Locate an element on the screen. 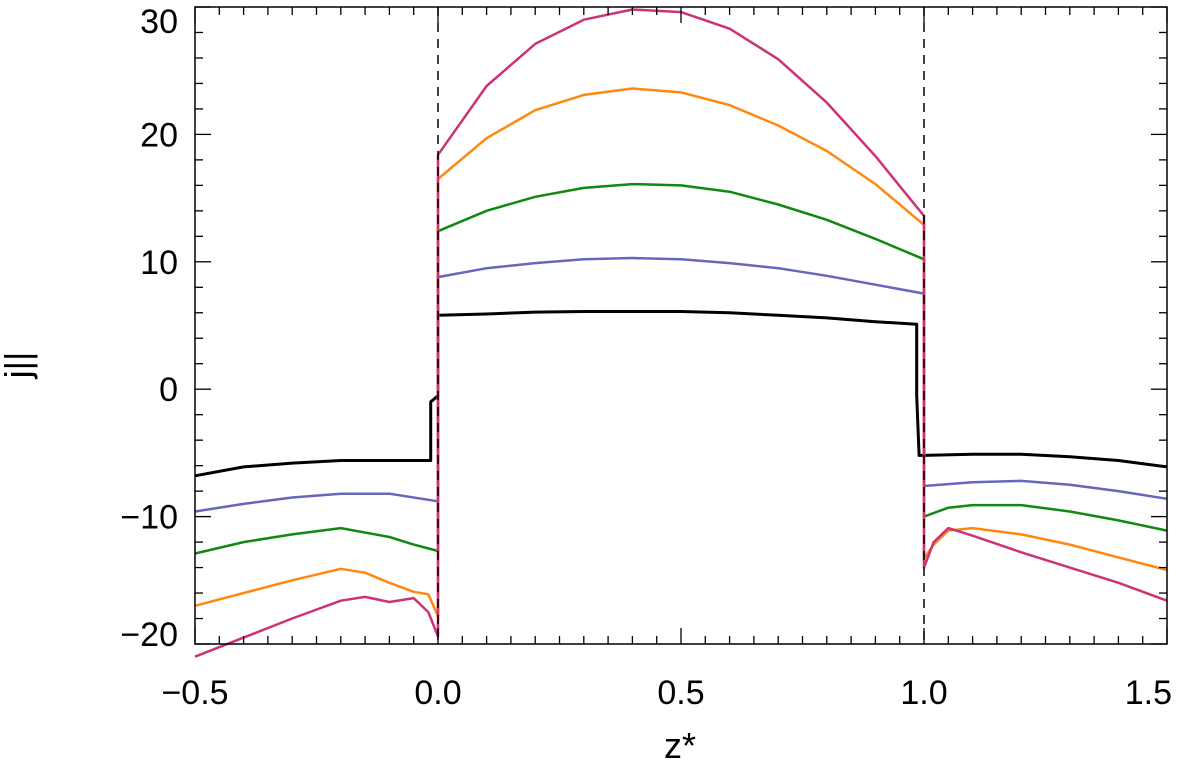 The width and height of the screenshot is (1200, 769). y-tick-label: −20 is located at coordinates (149, 635).